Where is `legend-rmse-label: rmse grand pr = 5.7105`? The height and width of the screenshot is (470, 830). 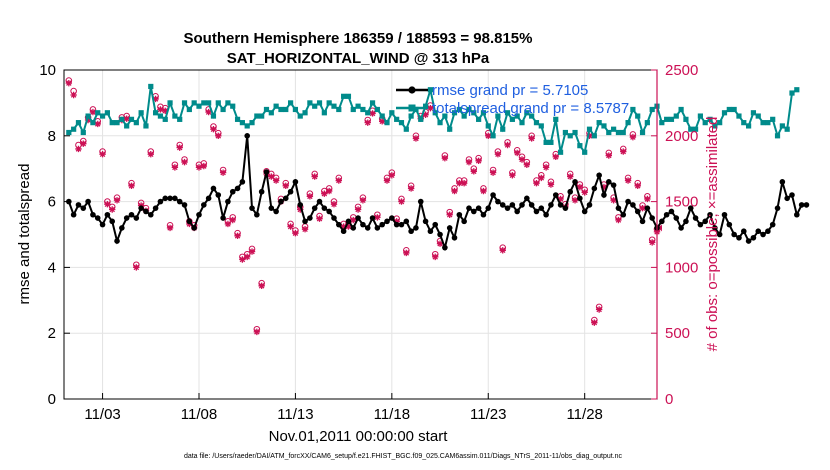 legend-rmse-label: rmse grand pr = 5.7105 is located at coordinates (510, 90).